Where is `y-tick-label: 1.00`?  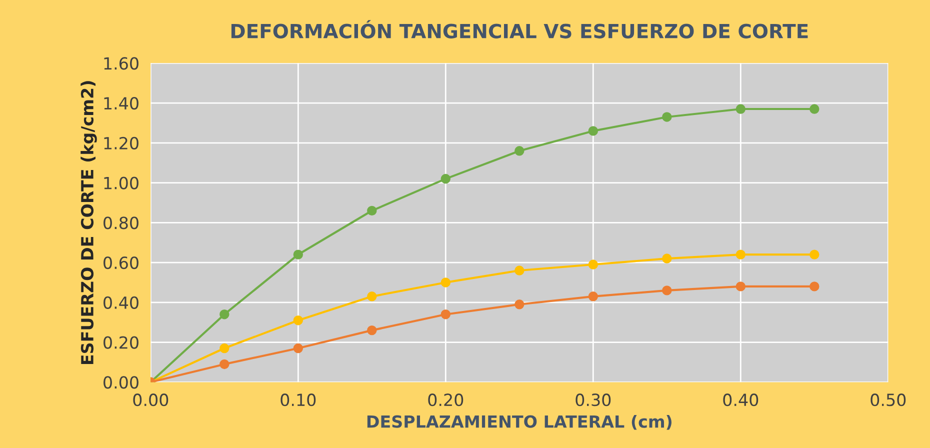
y-tick-label: 1.00 is located at coordinates (121, 183).